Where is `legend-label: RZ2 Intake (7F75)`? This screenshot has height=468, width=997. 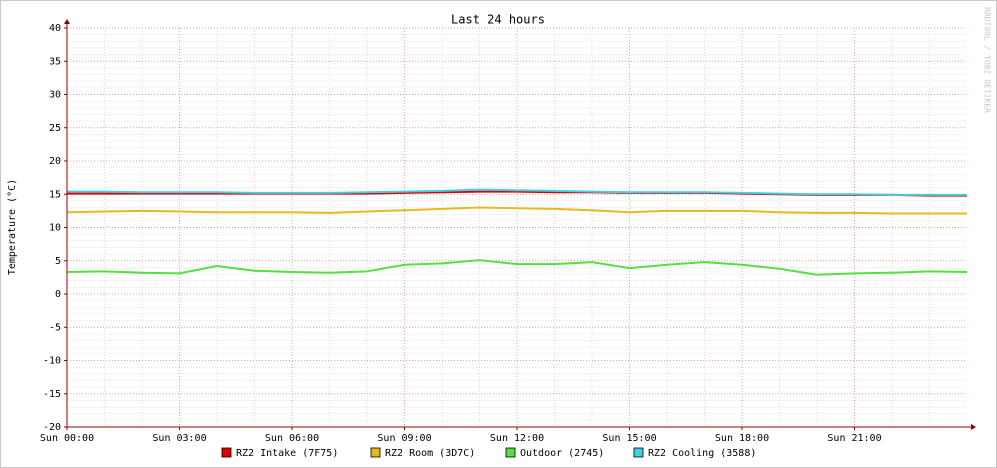 legend-label: RZ2 Intake (7F75) is located at coordinates (287, 453).